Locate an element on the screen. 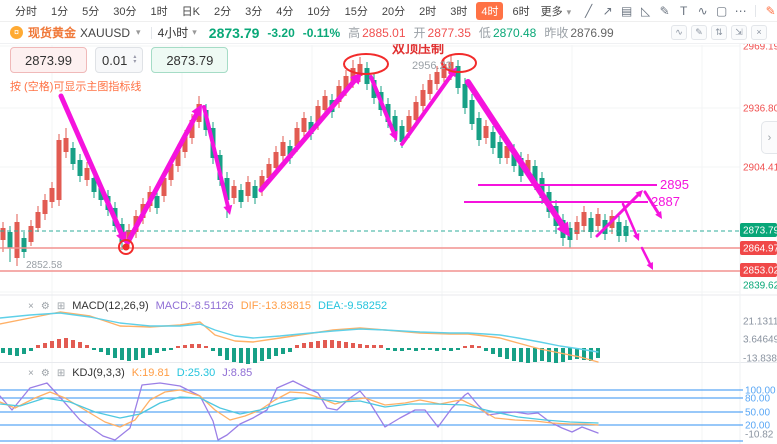 The height and width of the screenshot is (444, 777). kdj-min-label: -10.82 is located at coordinates (759, 435).